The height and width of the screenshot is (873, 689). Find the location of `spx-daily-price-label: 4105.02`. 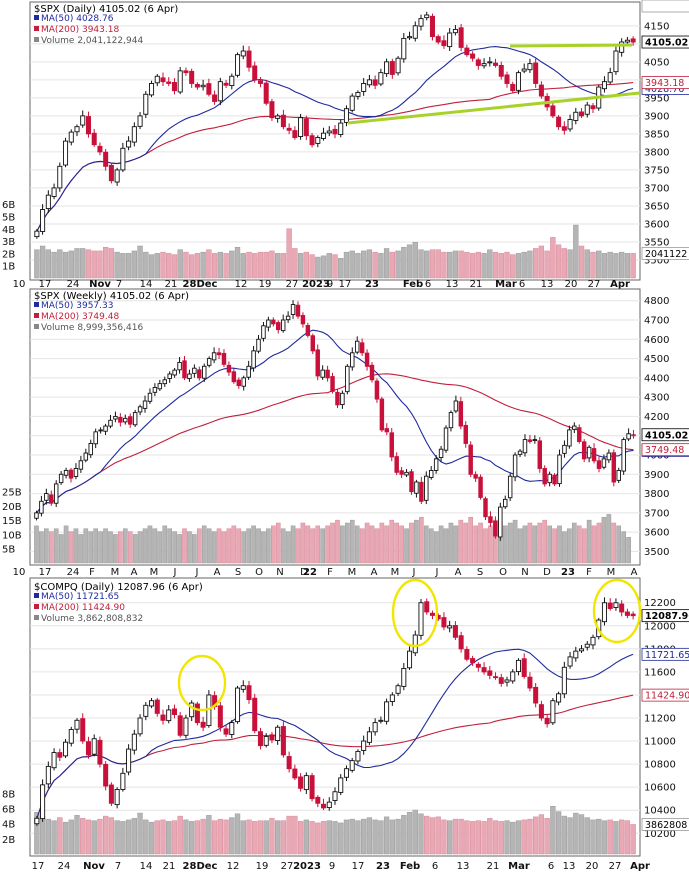

spx-daily-price-label: 4105.02 is located at coordinates (666, 43).